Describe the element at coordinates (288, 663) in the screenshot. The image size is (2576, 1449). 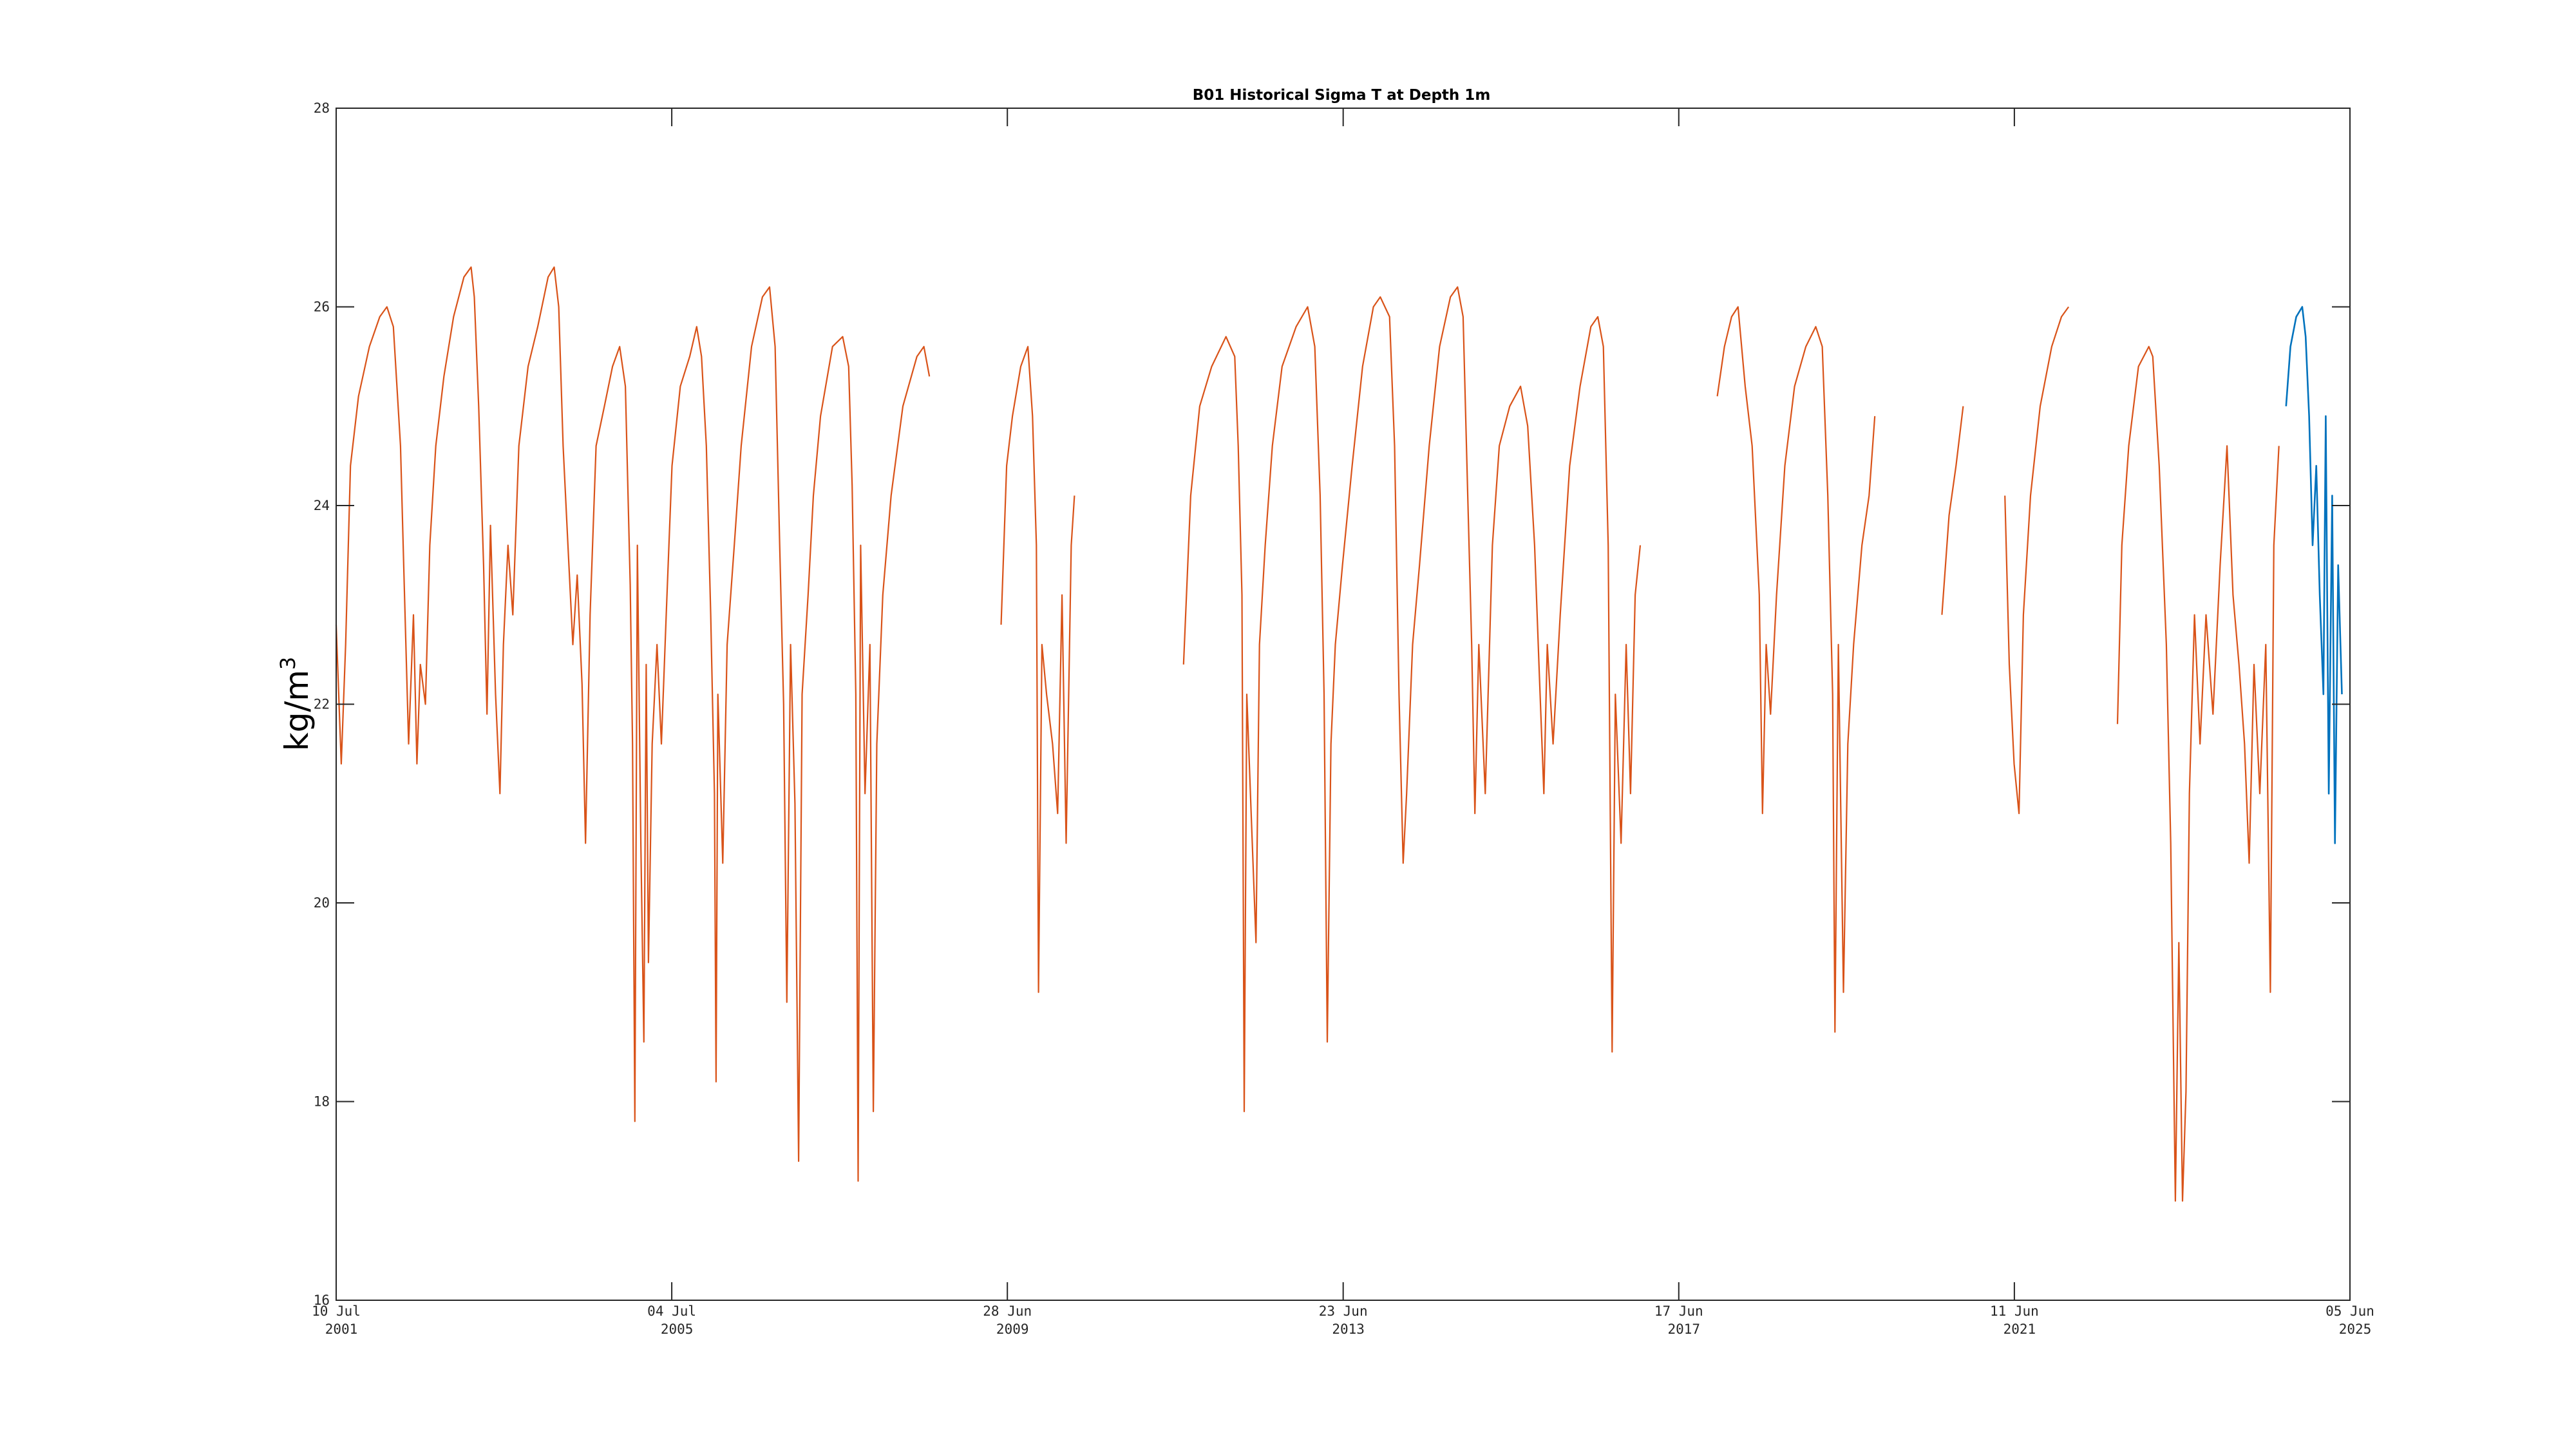
I see `y-axis-label-superscript: 3` at that location.